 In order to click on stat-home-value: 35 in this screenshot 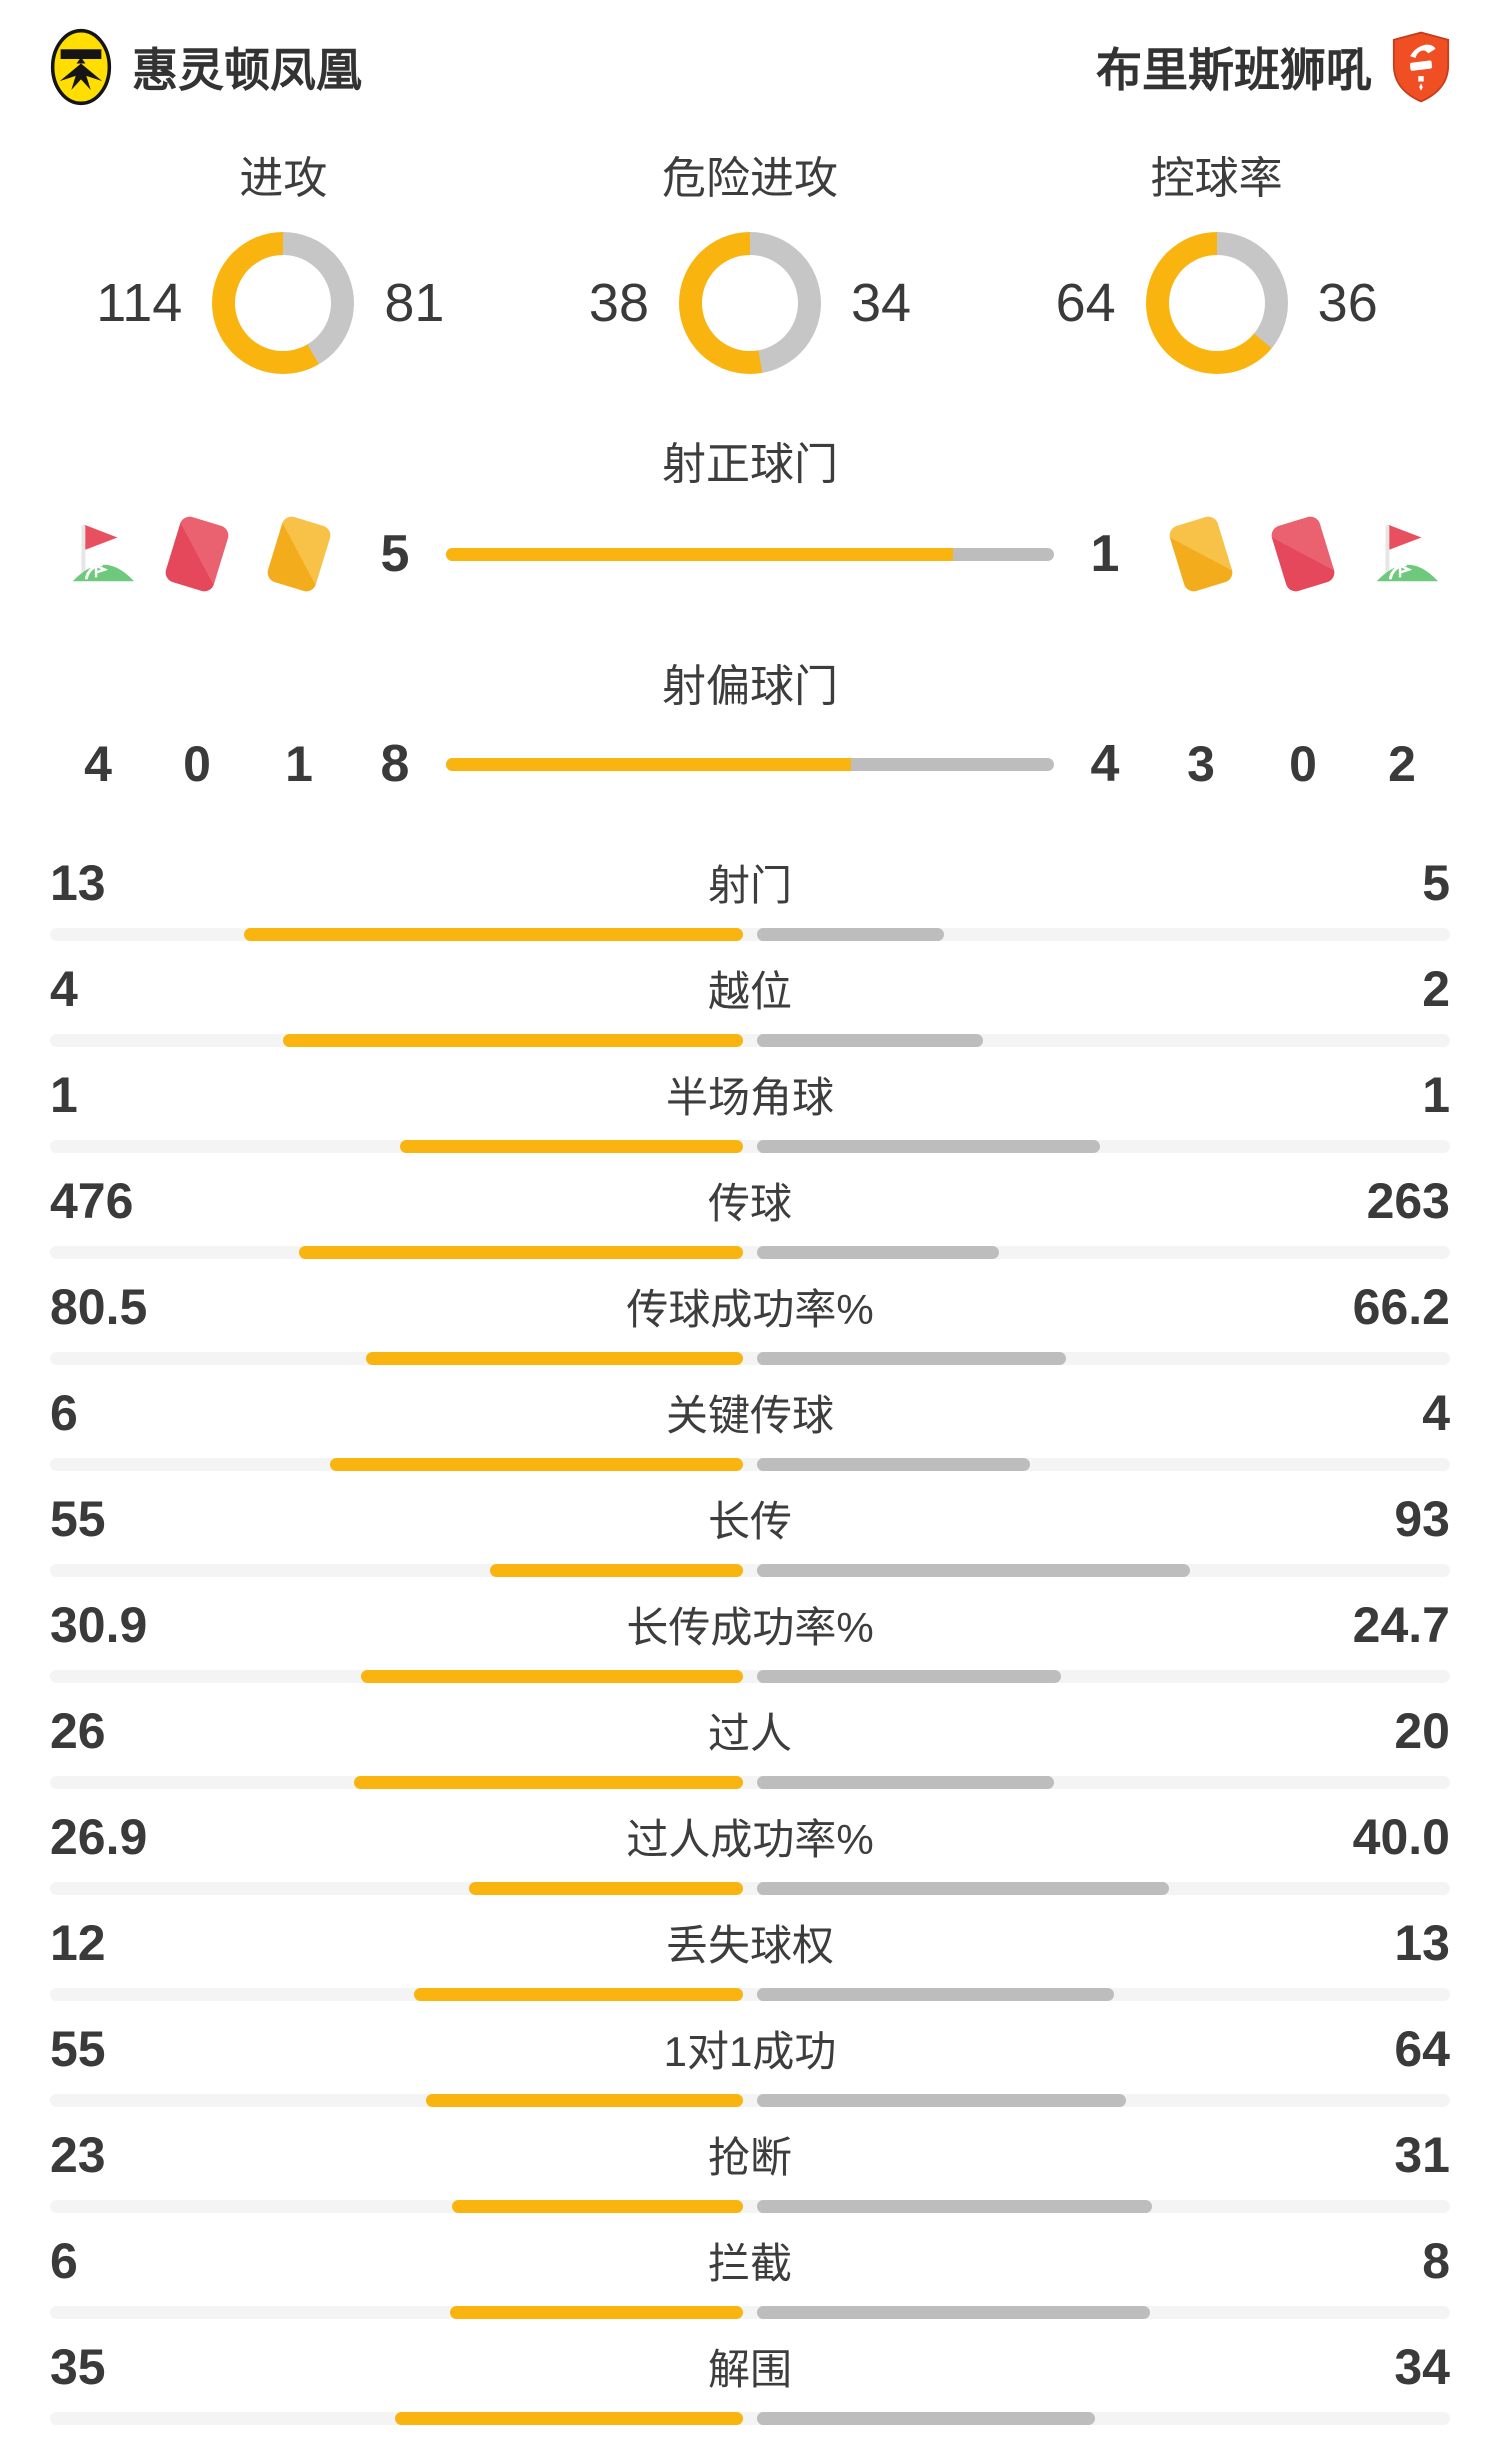, I will do `click(78, 2367)`.